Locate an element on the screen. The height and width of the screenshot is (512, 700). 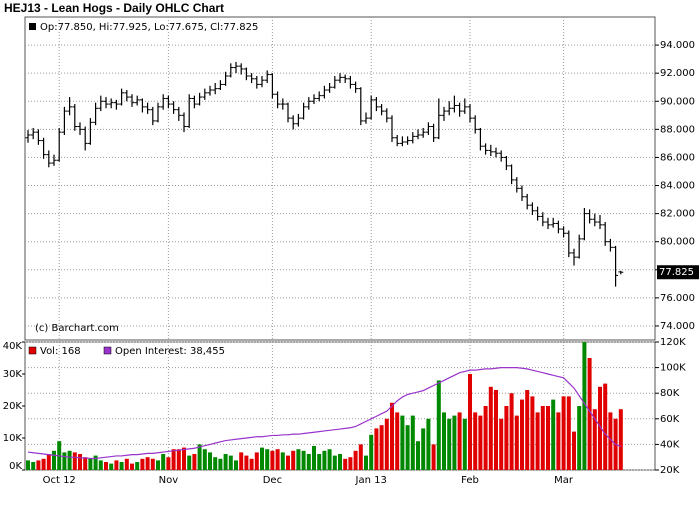
y-tick-label: 84.000 is located at coordinates (677, 186).